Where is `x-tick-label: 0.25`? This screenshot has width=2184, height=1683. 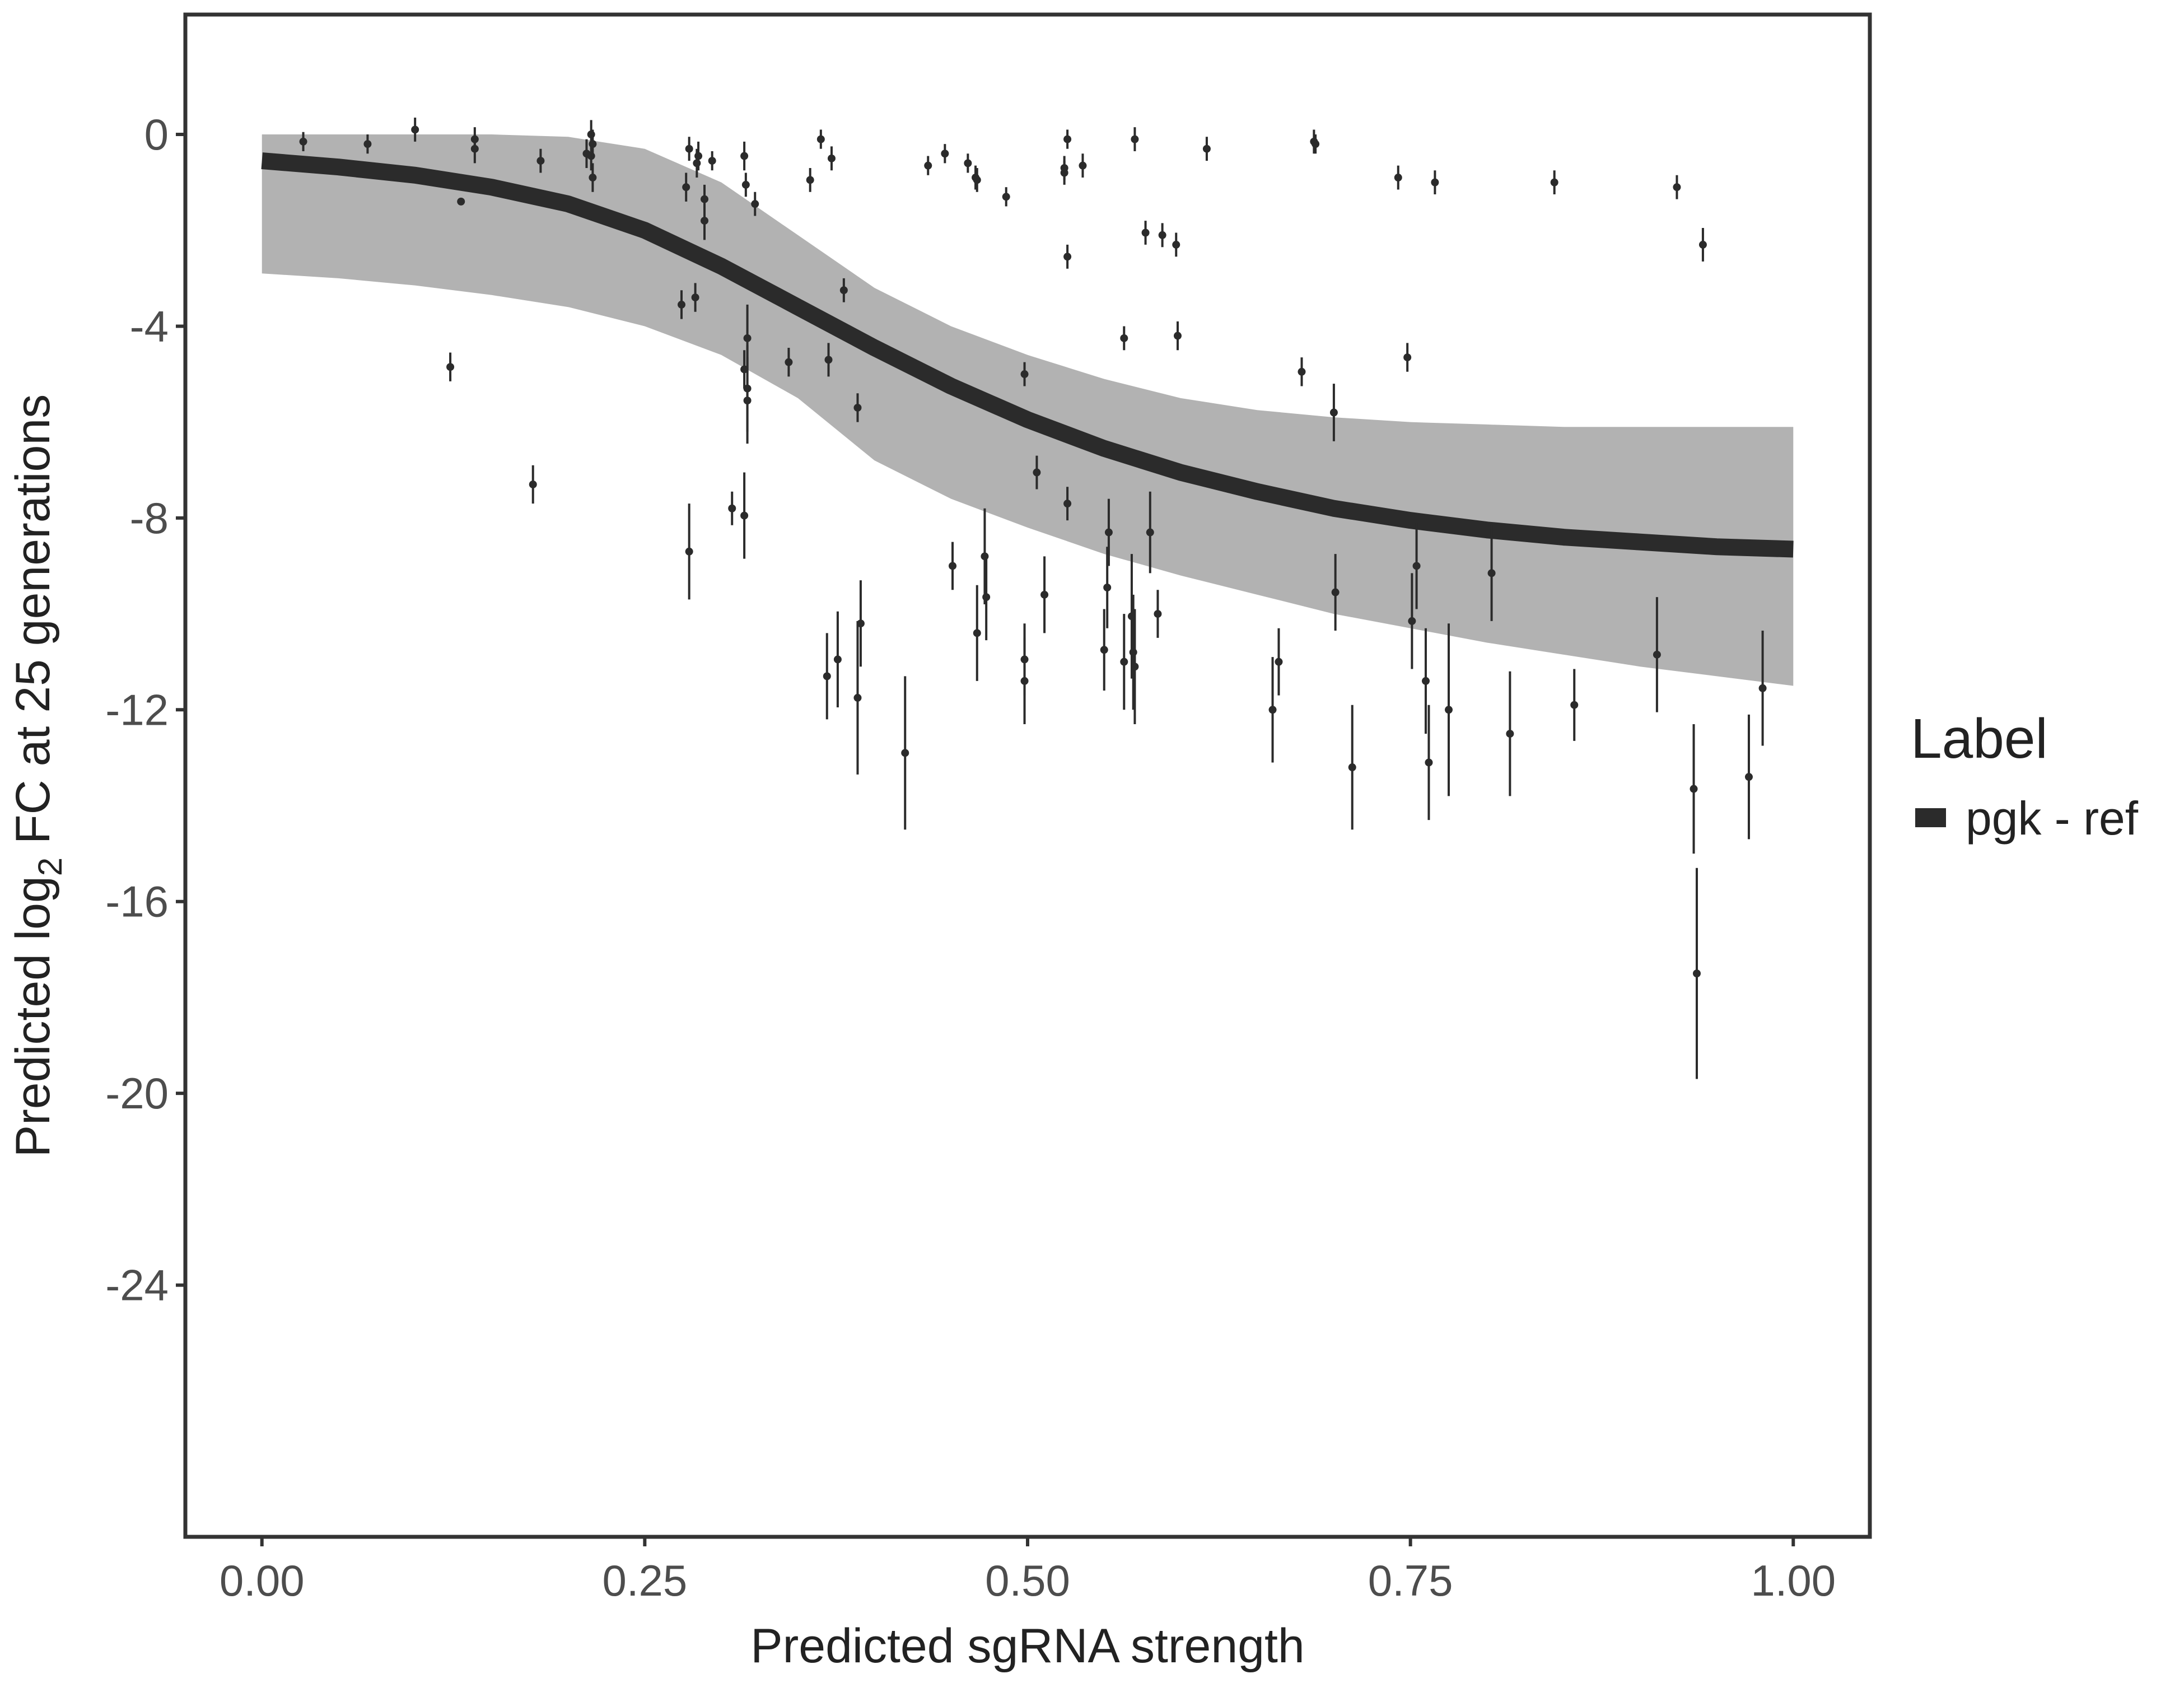 x-tick-label: 0.25 is located at coordinates (644, 1581).